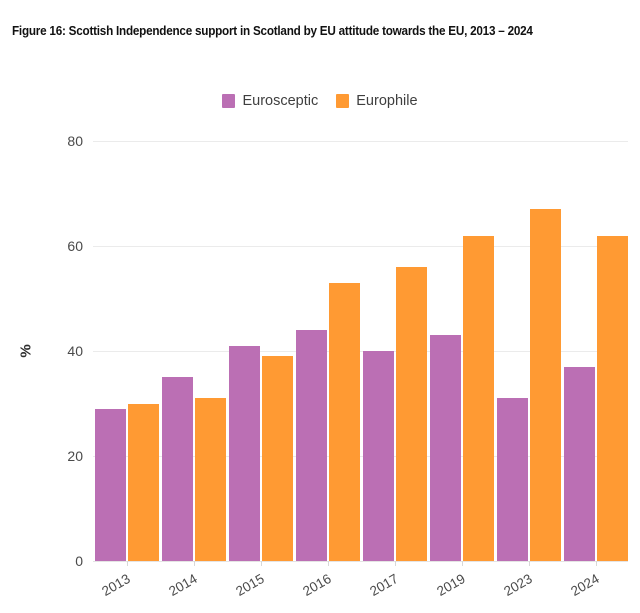 This screenshot has width=640, height=613. I want to click on bar-eurosceptic-2017, so click(378, 456).